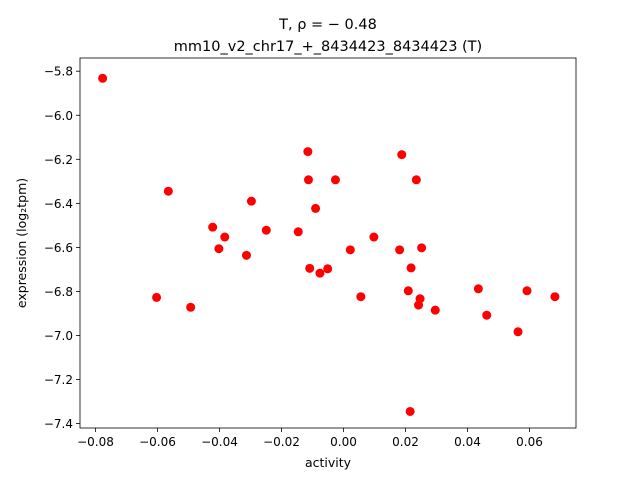 Image resolution: width=640 pixels, height=480 pixels. I want to click on x-tick-label: 0.04, so click(467, 442).